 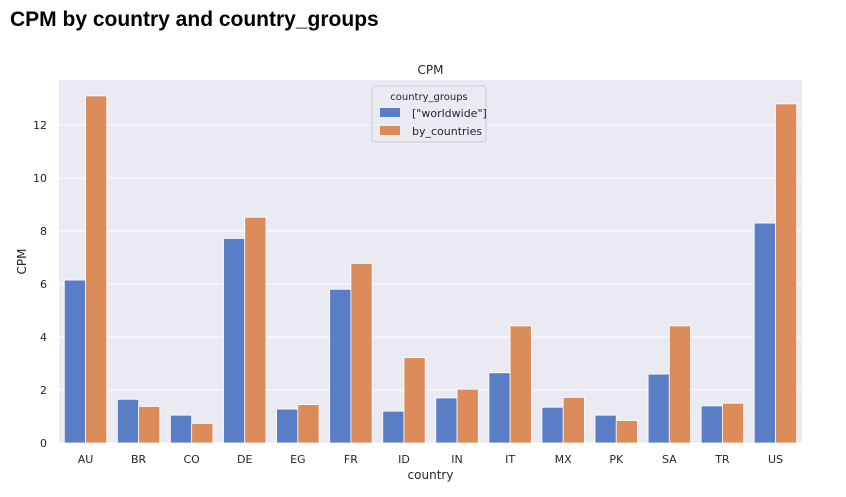 What do you see at coordinates (430, 459) in the screenshot?
I see `x-axis-ticks: AU BR CO DE EG FR ID IN IT MX PK SA TR US` at bounding box center [430, 459].